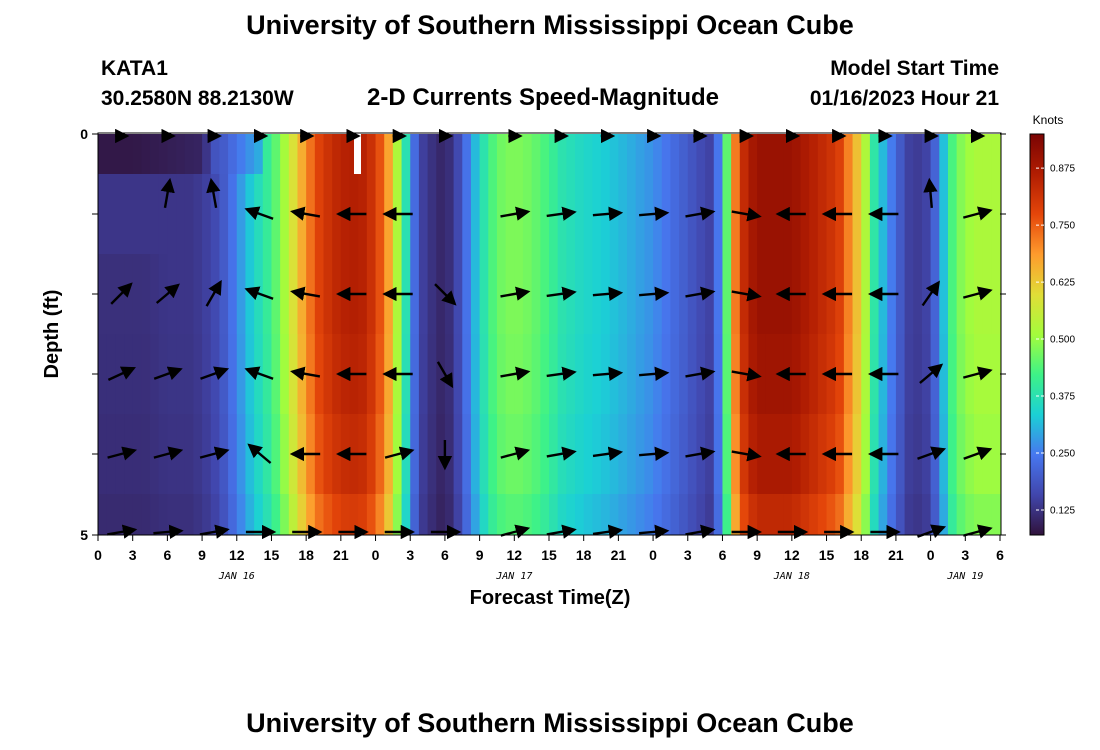 The width and height of the screenshot is (1100, 750). I want to click on x-axis-title: Forecast Time(Z), so click(550, 598).